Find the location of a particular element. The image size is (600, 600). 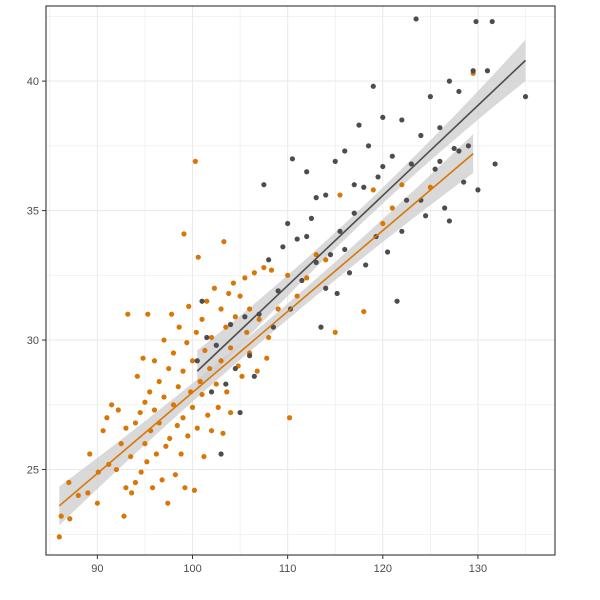

x-tick-label: 100 is located at coordinates (192, 569).